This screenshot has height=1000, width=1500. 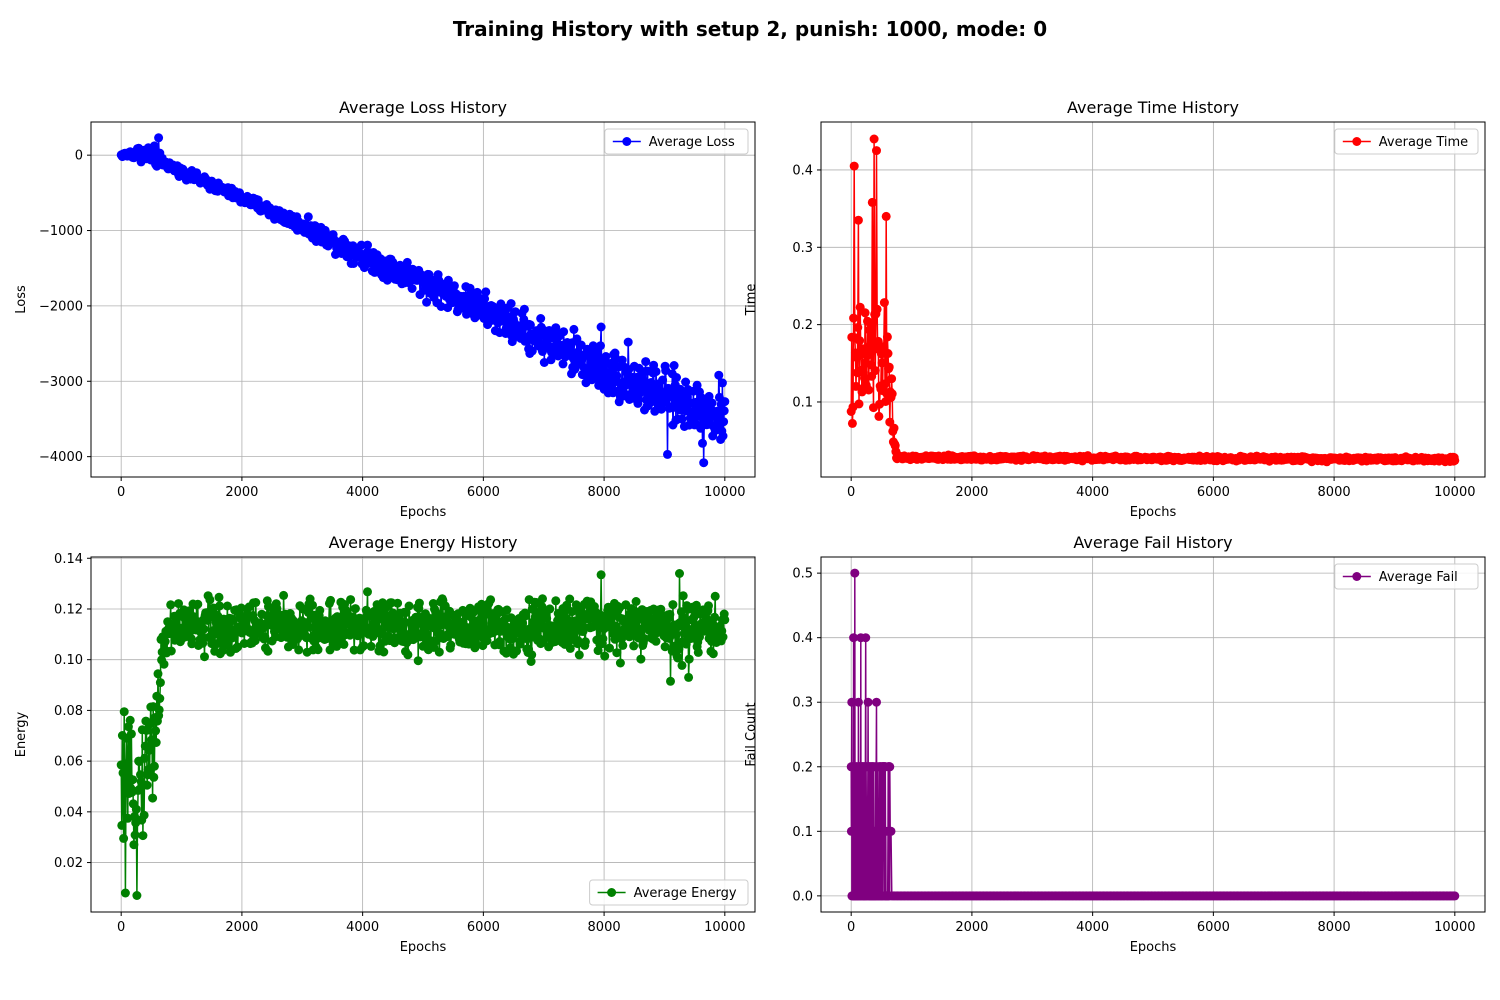 I want to click on energy-y-tick-label: 0.14, so click(x=68, y=559).